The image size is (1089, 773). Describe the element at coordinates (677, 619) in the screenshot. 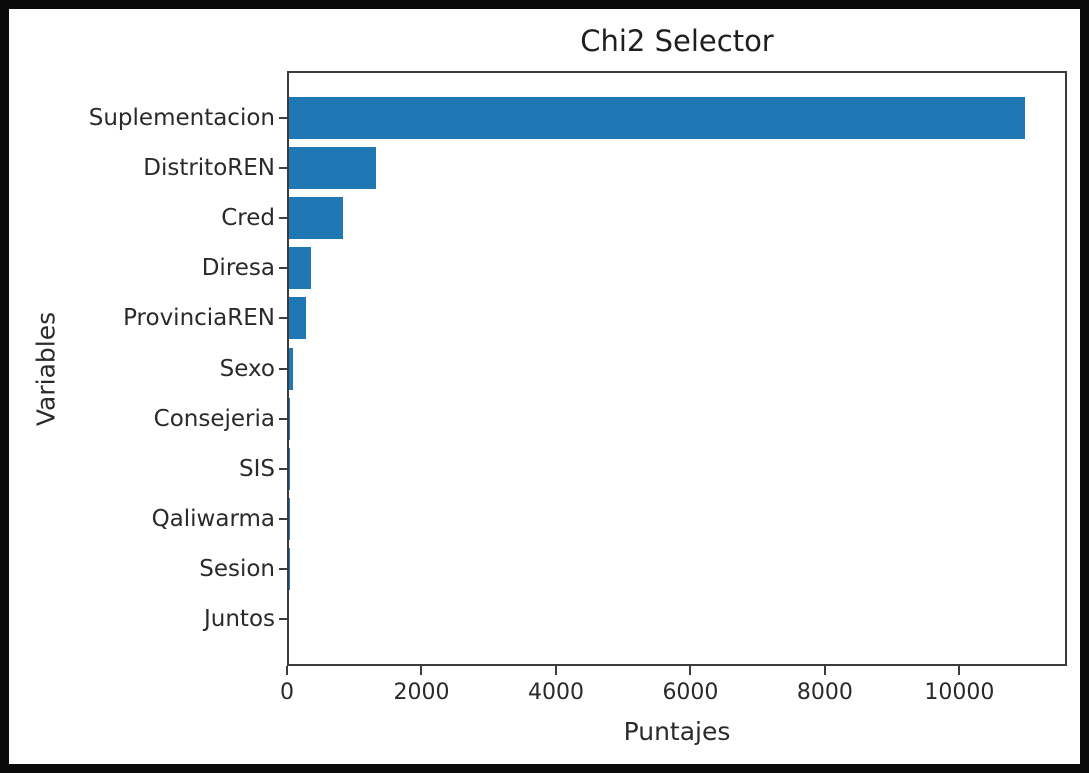

I see `bar-row-juntos` at that location.